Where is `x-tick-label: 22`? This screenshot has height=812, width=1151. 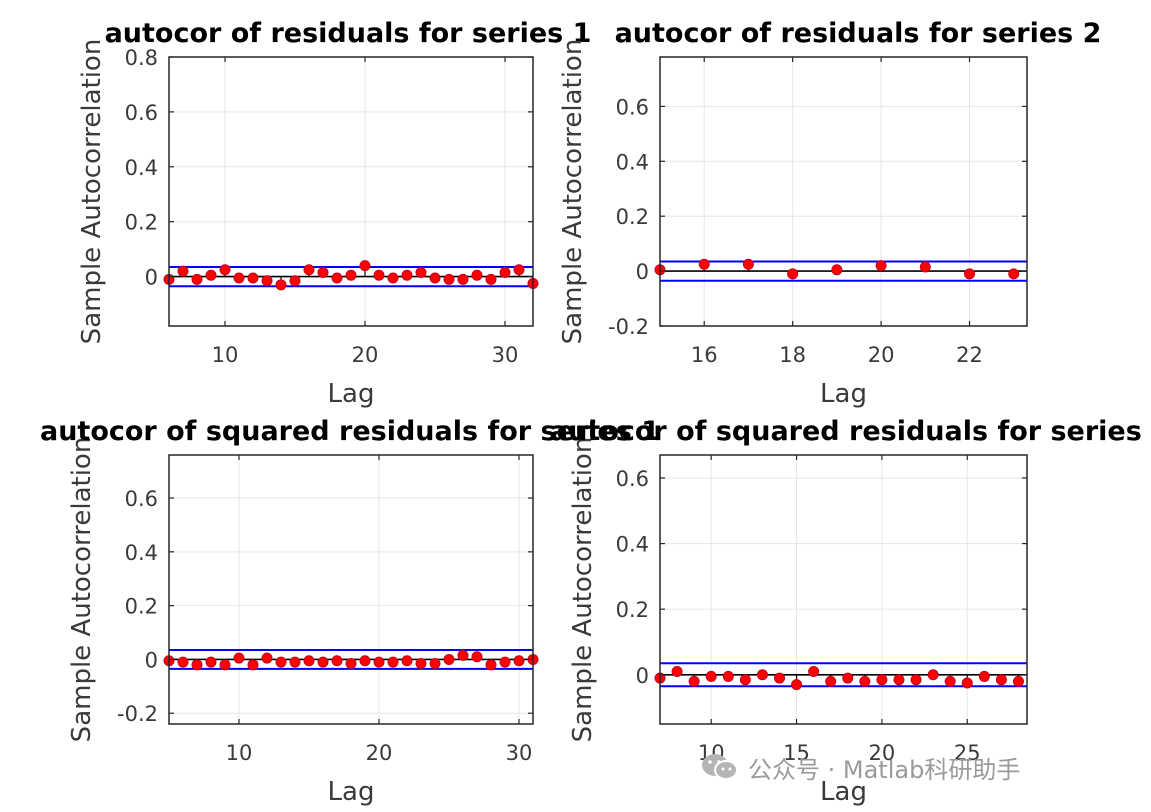 x-tick-label: 22 is located at coordinates (969, 355).